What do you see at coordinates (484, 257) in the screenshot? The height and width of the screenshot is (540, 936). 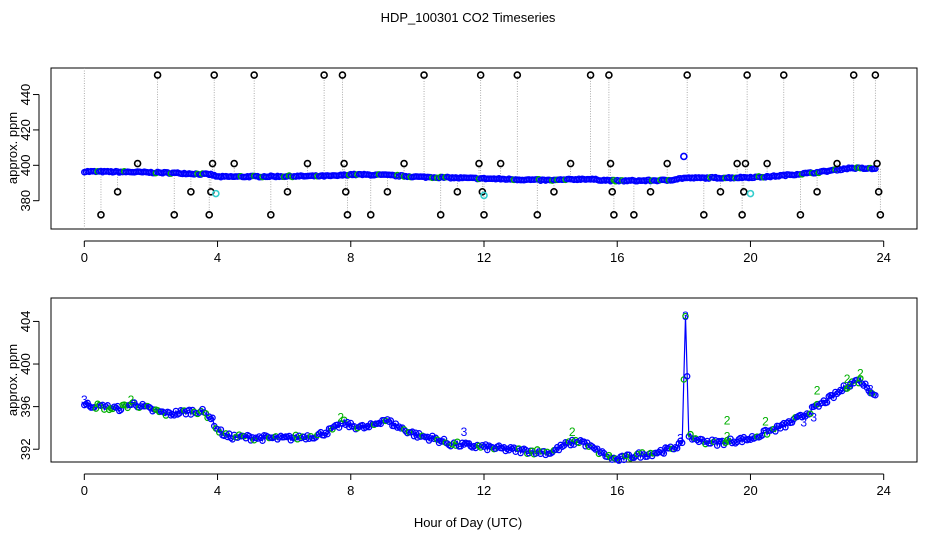 I see `top-x-tick-label: 12` at bounding box center [484, 257].